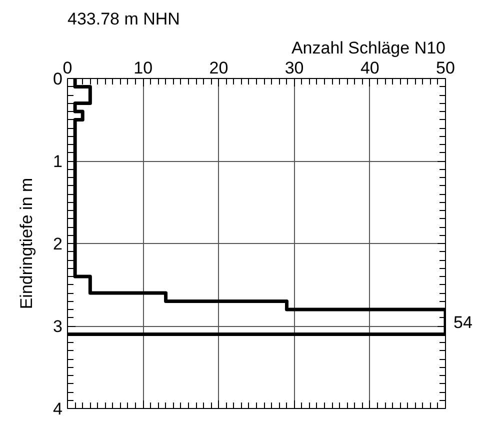  I want to click on x-tick-label: 40, so click(370, 68).